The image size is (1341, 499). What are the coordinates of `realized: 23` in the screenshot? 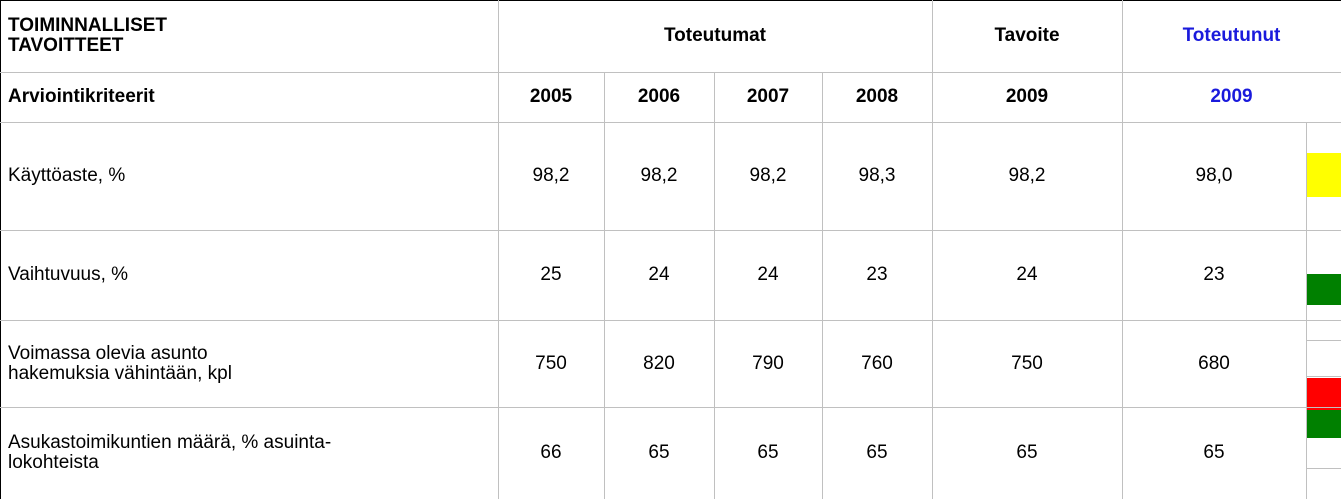 It's located at (1214, 274).